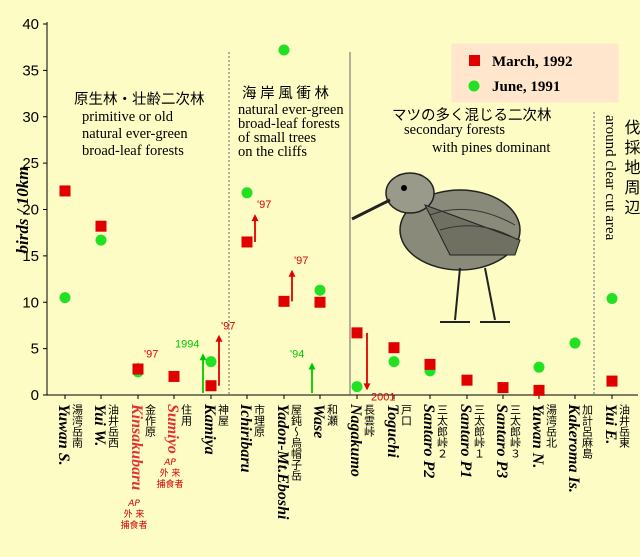 The height and width of the screenshot is (557, 640). I want to click on region-label-line: 海 岸 風 衝 林, so click(285, 93).